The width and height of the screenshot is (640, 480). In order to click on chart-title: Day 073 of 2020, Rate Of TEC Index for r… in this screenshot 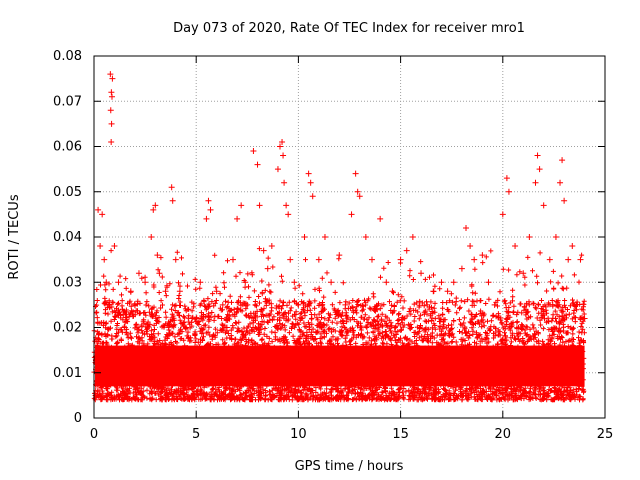, I will do `click(349, 28)`.